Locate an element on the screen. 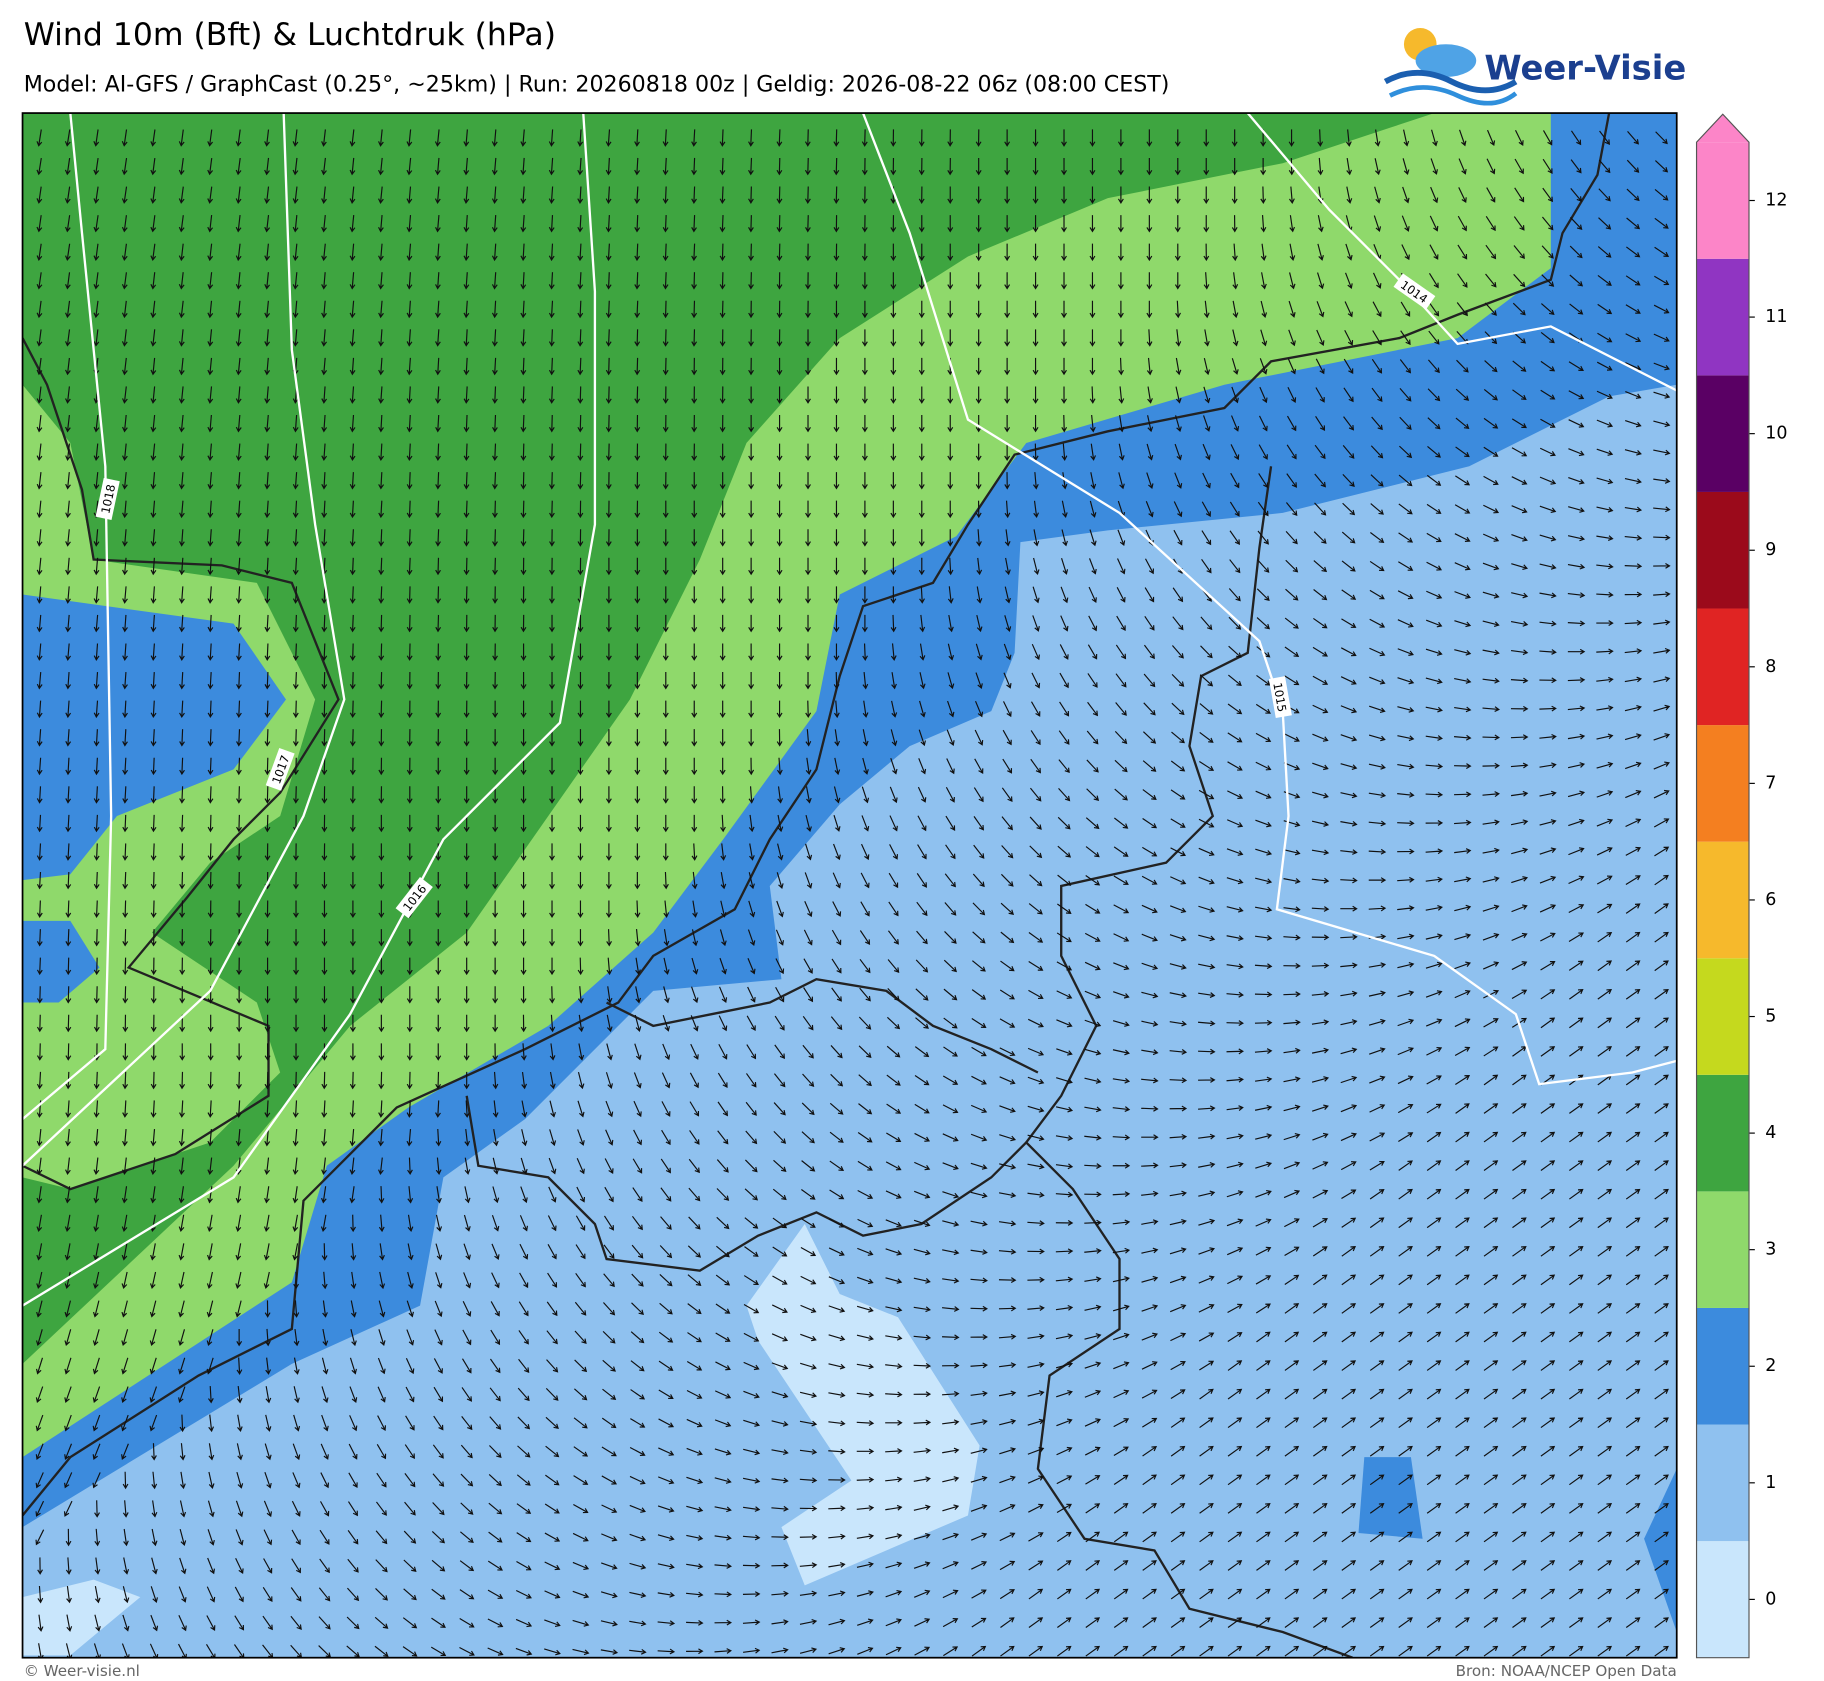 The height and width of the screenshot is (1681, 1824). footer-credit: © Weer-visie.nl is located at coordinates (82, 1671).